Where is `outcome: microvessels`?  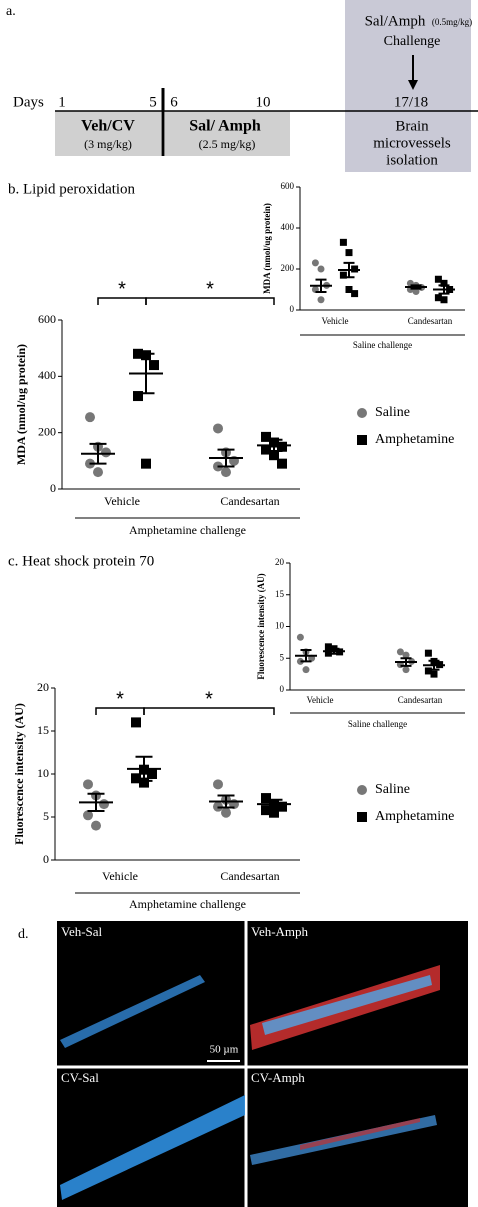
outcome: microvessels is located at coordinates (412, 143).